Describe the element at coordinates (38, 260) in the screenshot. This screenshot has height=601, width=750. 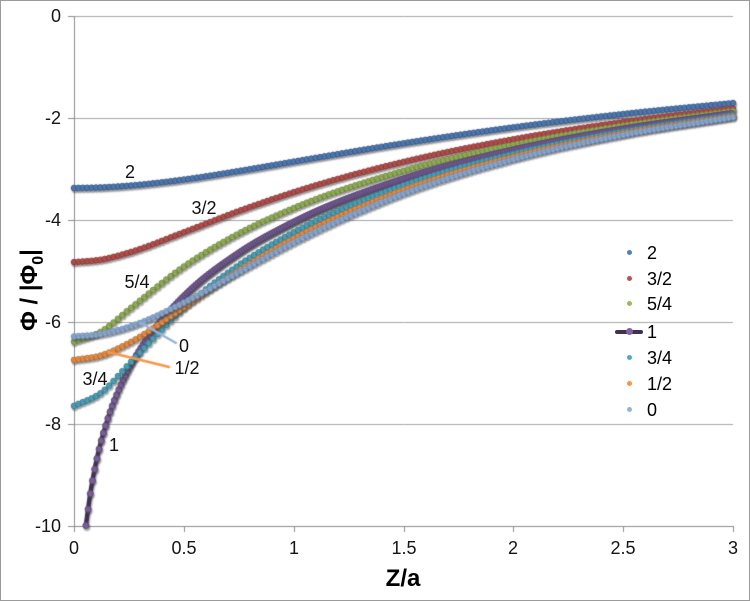
I see `y-axis-title-subscript: 0` at that location.